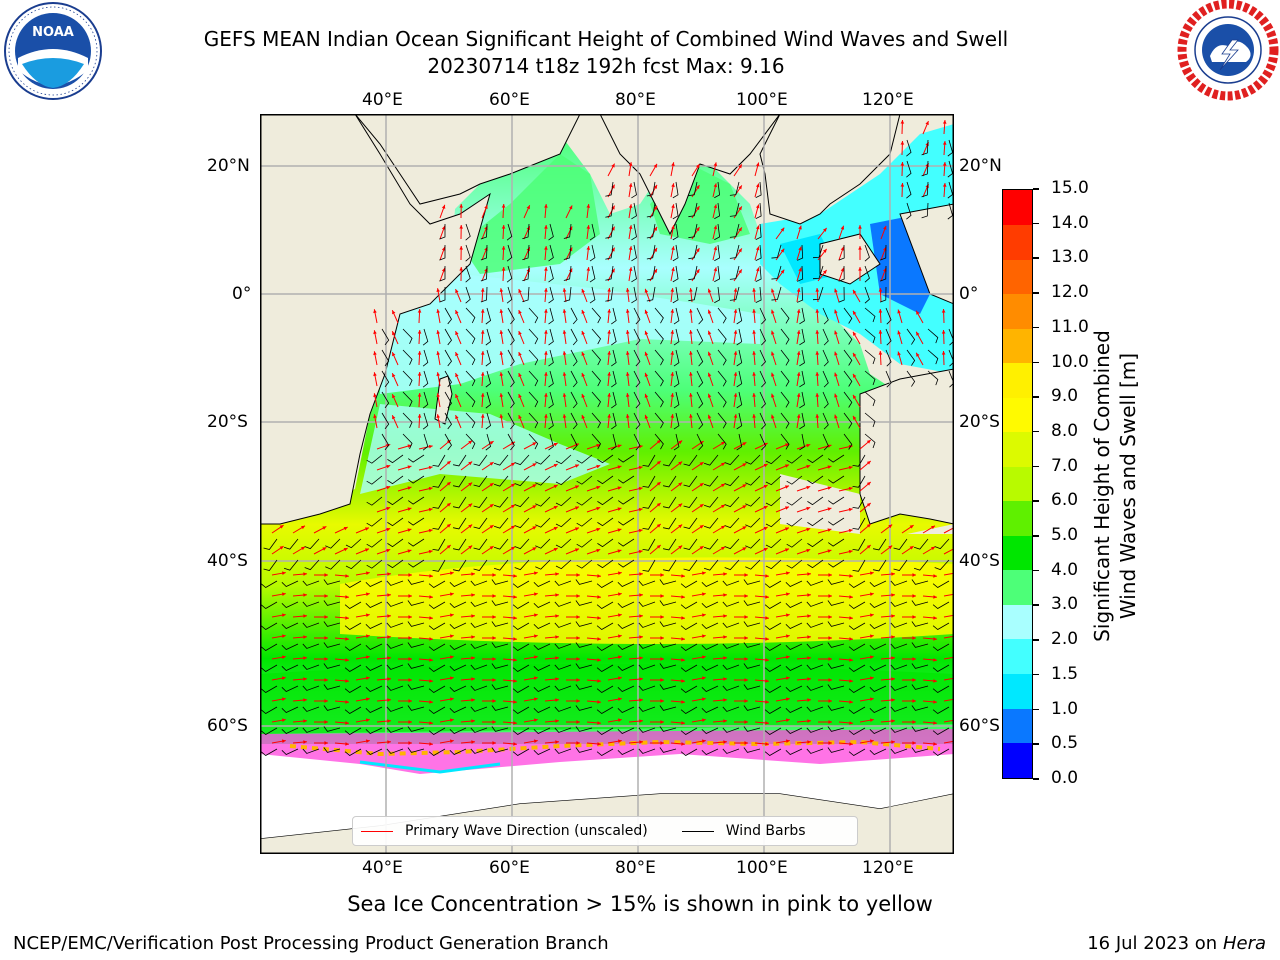 This screenshot has width=1280, height=960. What do you see at coordinates (377, 831) in the screenshot?
I see `wave-direction-line-icon` at bounding box center [377, 831].